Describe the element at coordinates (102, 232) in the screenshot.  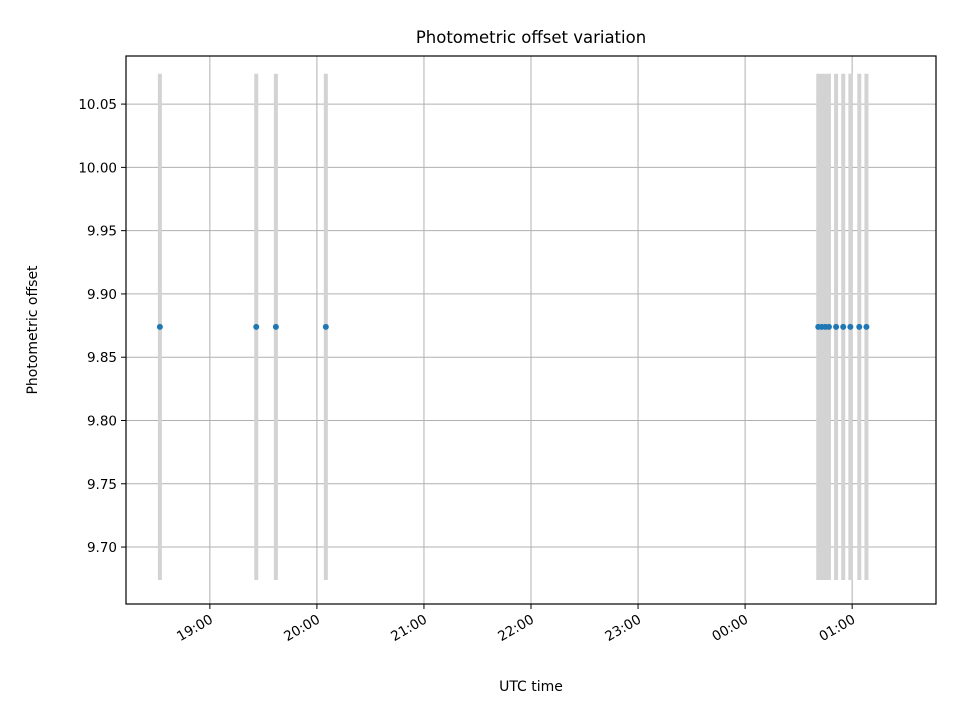
I see `y-tick-label: 9.95` at that location.